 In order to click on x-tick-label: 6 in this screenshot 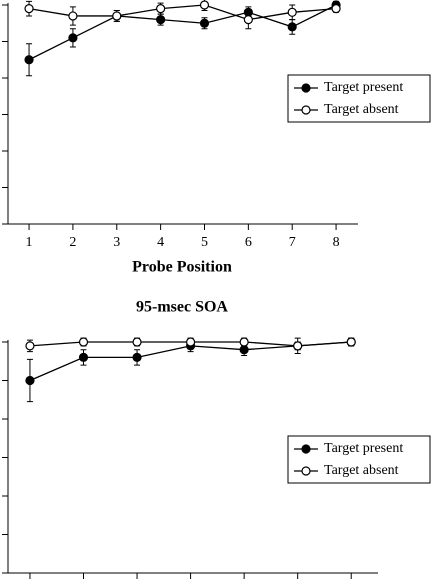, I will do `click(248, 242)`.